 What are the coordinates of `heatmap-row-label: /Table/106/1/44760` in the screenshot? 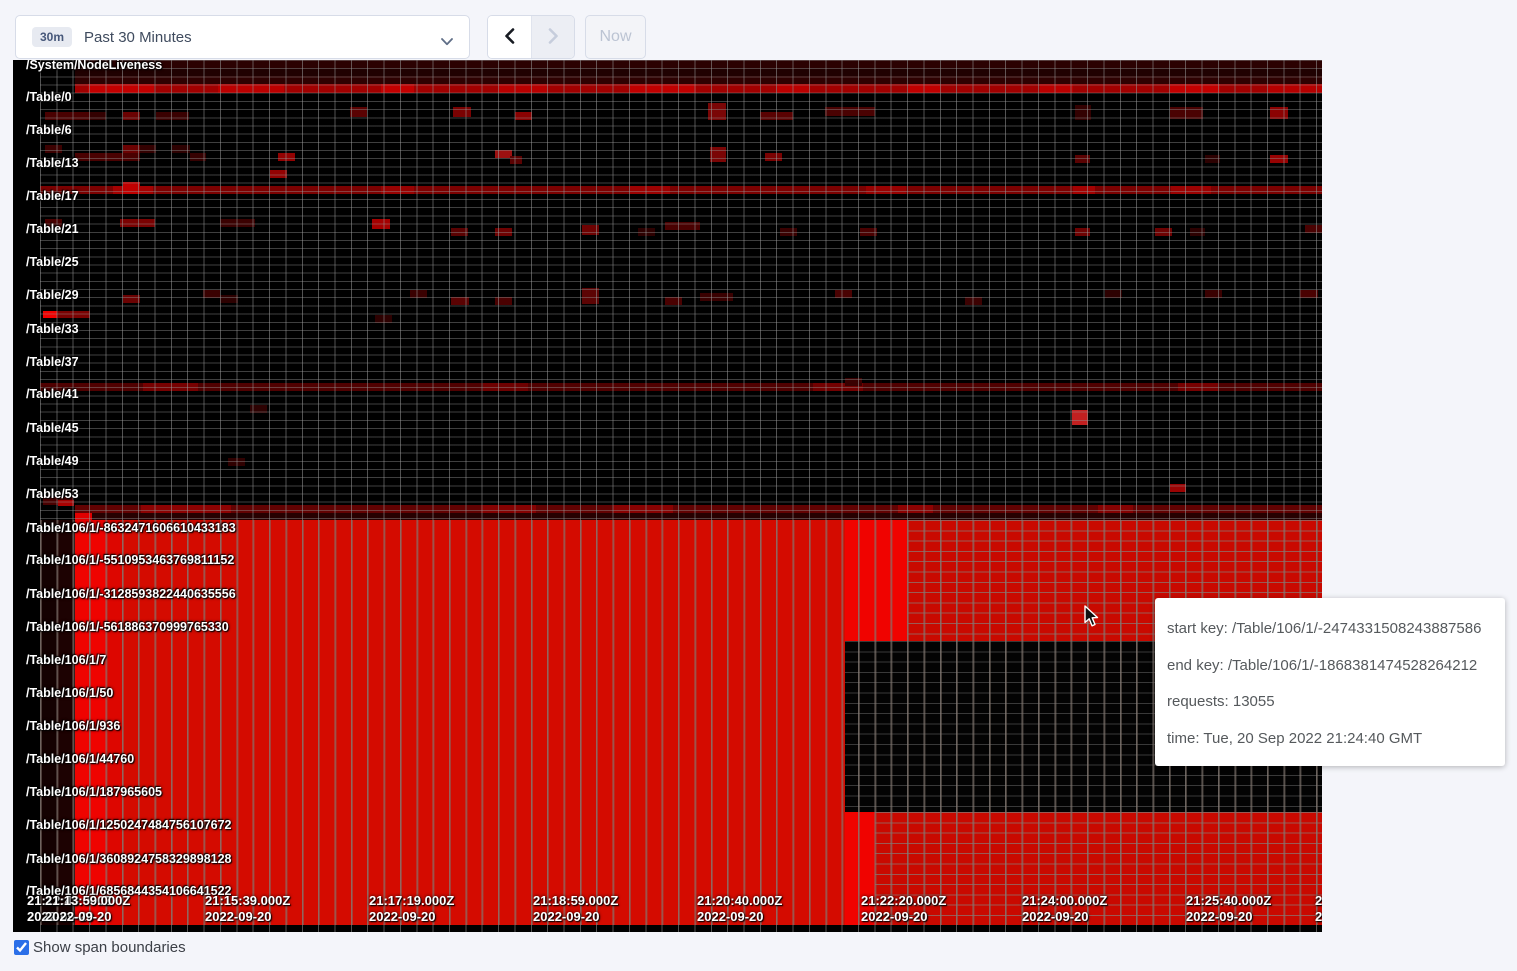 It's located at (80, 759).